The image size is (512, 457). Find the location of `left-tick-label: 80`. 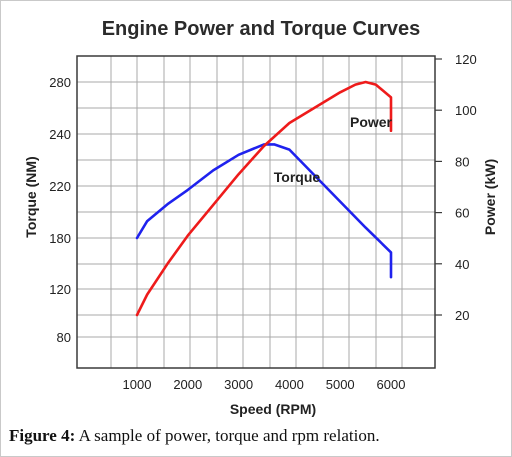

left-tick-label: 80 is located at coordinates (64, 337).